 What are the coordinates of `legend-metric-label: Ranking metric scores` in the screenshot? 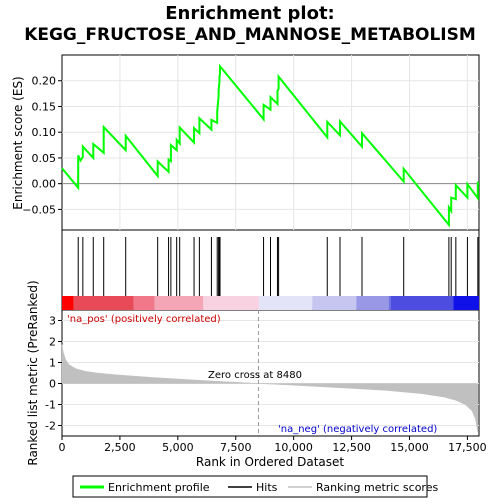 It's located at (377, 487).